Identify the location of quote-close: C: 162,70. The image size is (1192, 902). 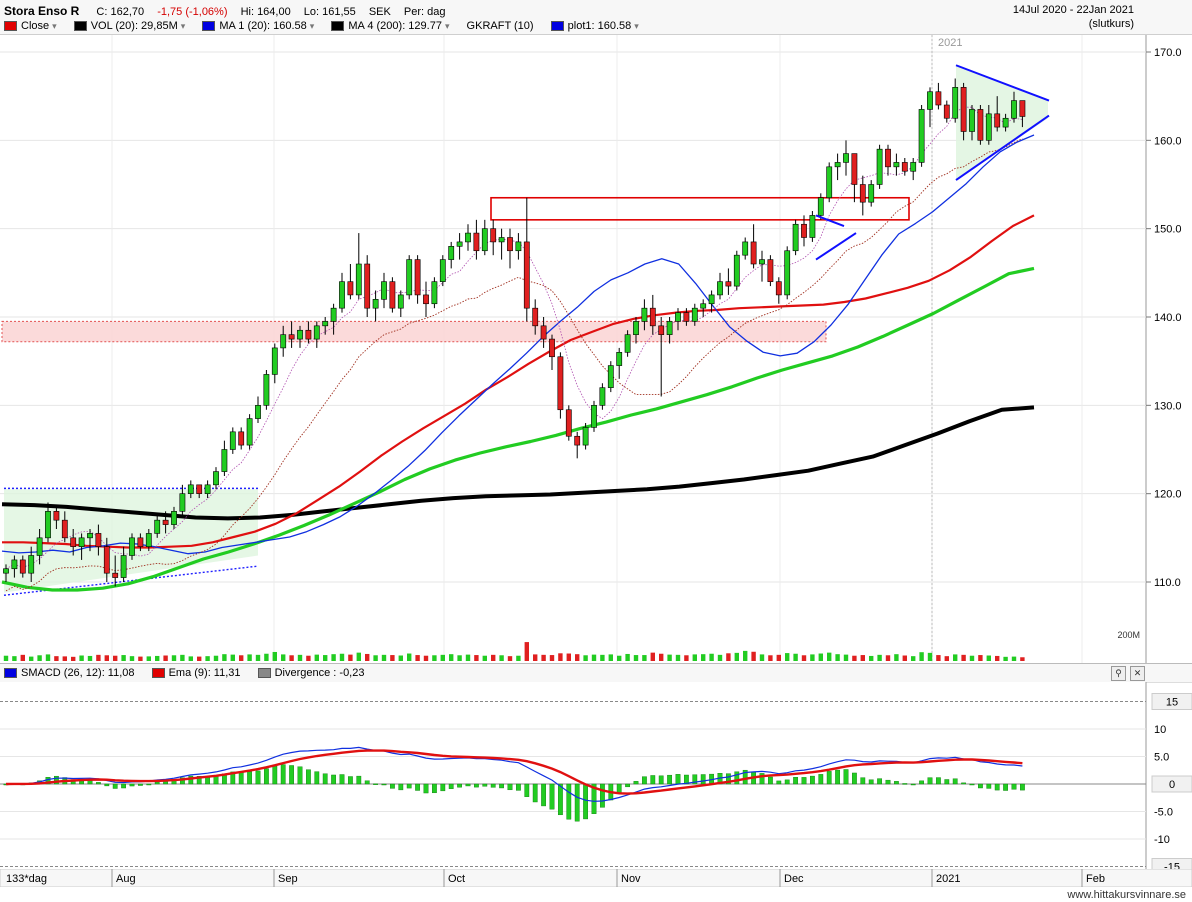
(120, 12).